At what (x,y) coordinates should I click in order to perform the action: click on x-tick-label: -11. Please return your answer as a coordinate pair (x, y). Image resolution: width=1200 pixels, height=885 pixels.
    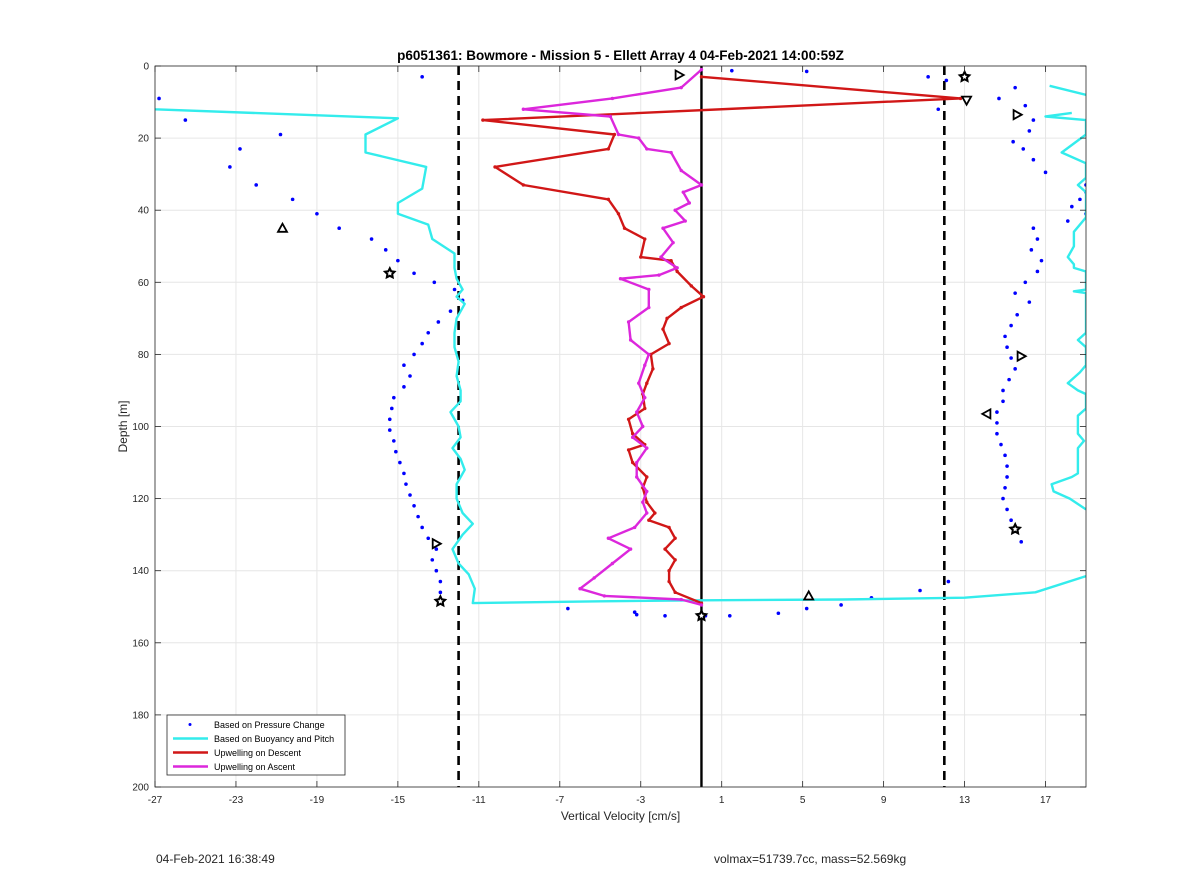
    Looking at the image, I should click on (479, 800).